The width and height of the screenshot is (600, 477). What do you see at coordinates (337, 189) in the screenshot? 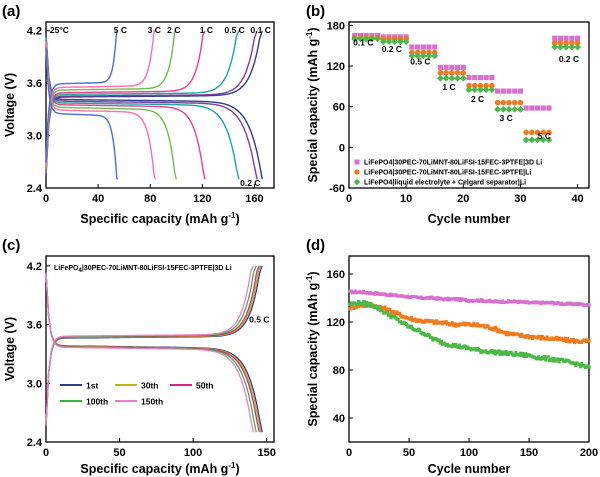
I see `panel-b-ytick-label: -60` at bounding box center [337, 189].